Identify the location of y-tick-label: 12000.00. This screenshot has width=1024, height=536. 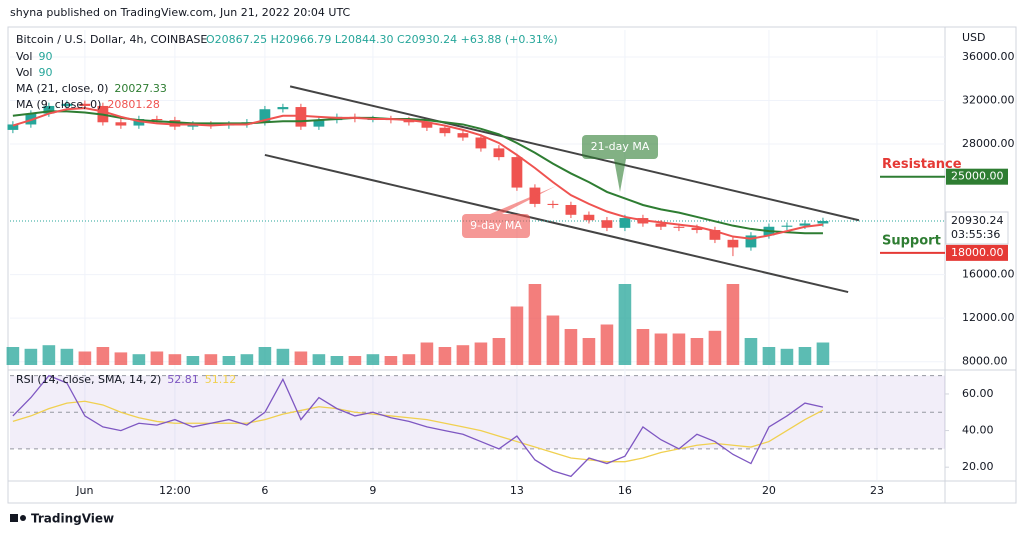
(988, 317).